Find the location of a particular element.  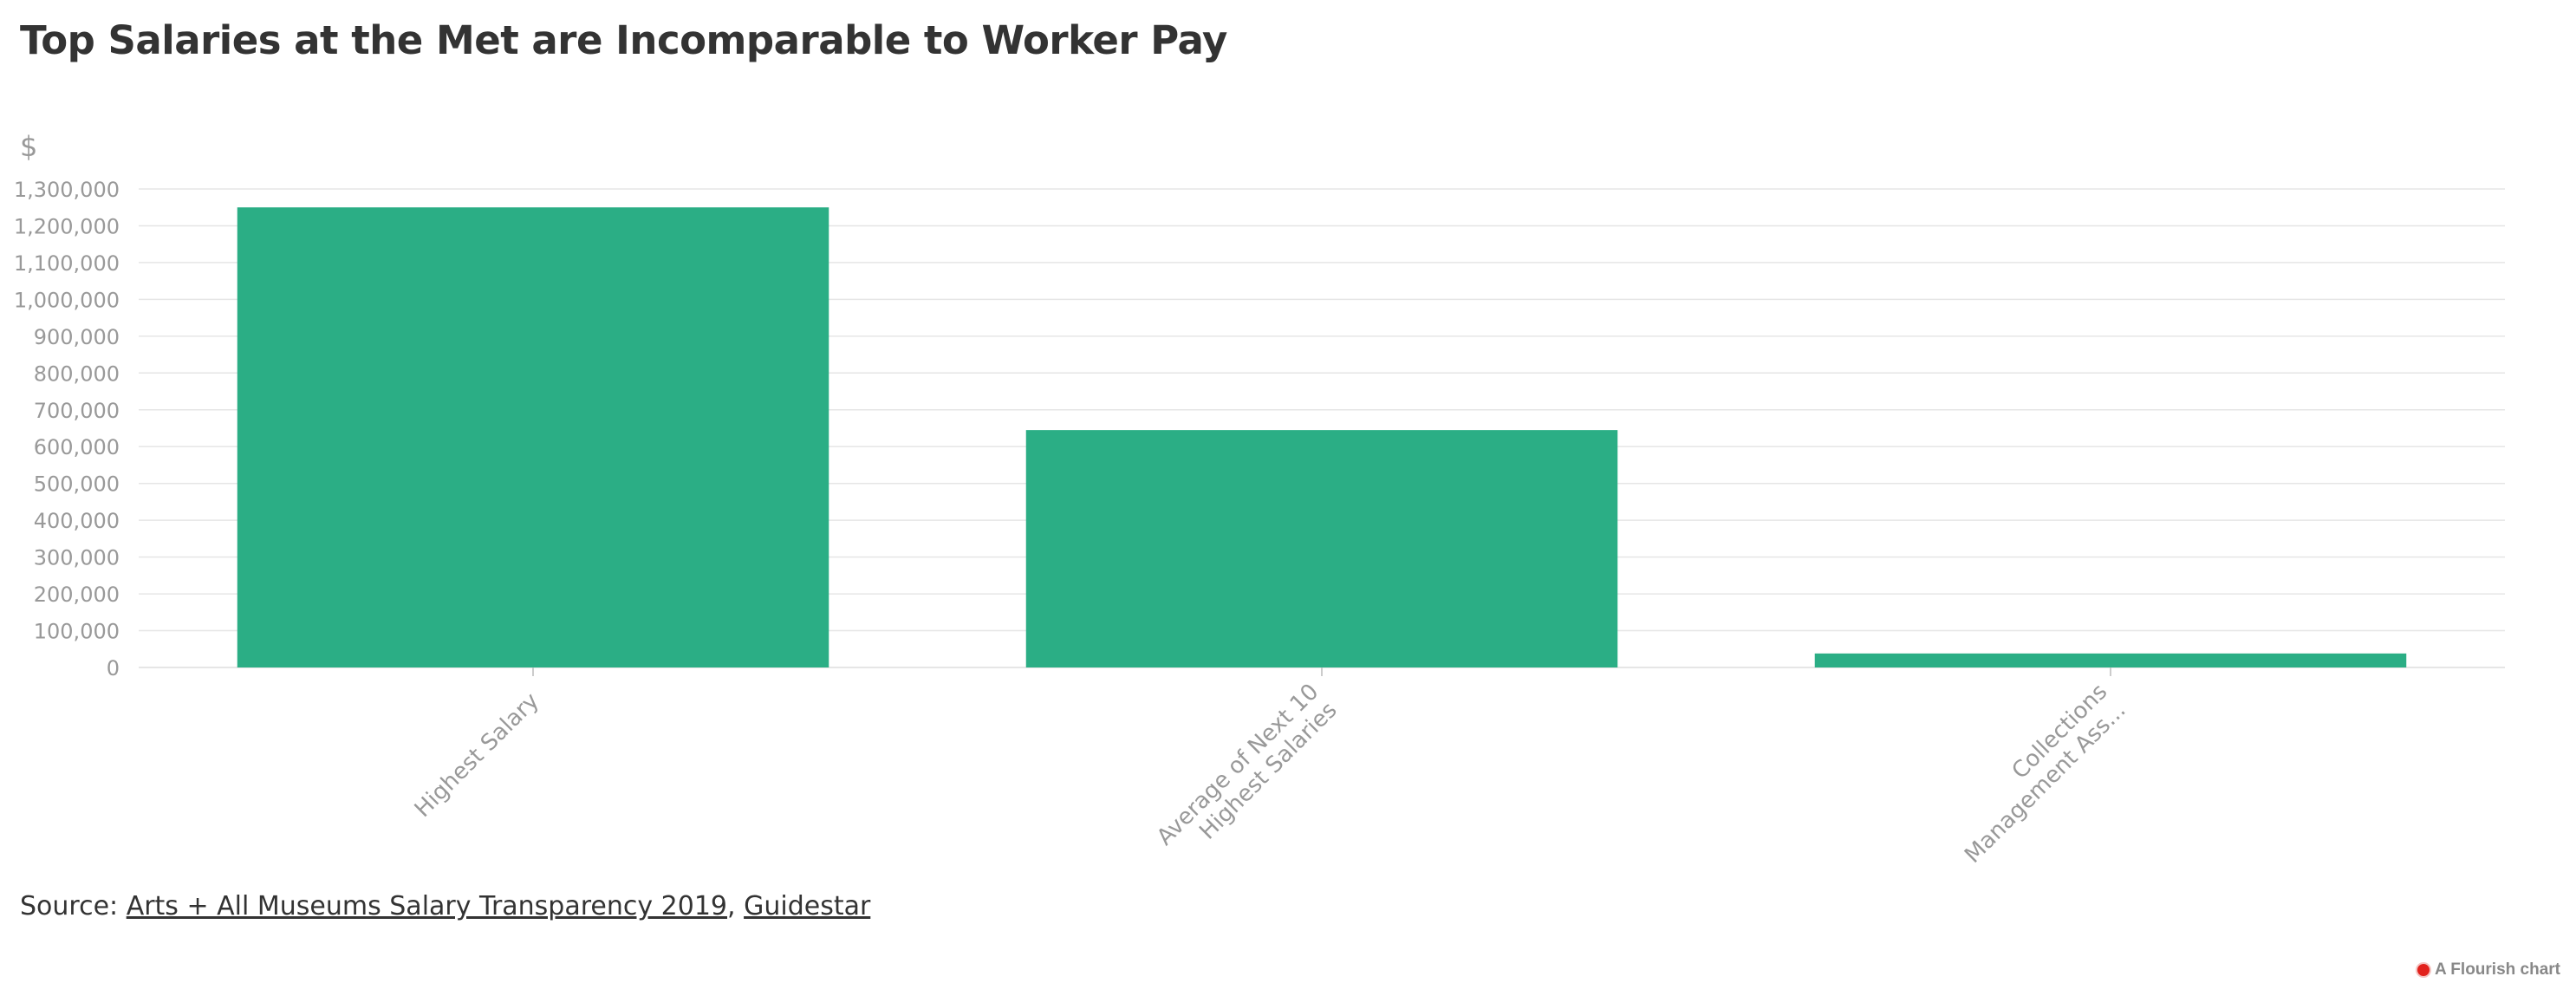

y-tick-label: 700,000 is located at coordinates (77, 411).